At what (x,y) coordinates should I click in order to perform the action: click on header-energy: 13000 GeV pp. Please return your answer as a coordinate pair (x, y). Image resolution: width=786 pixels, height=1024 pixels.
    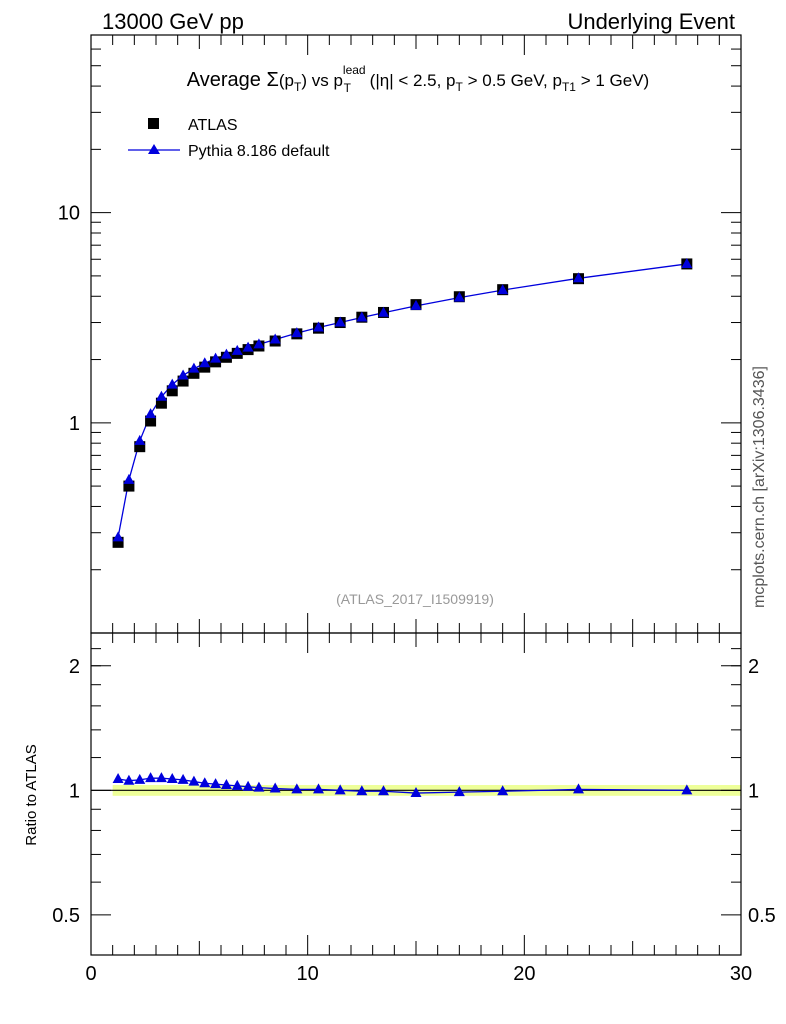
    Looking at the image, I should click on (173, 21).